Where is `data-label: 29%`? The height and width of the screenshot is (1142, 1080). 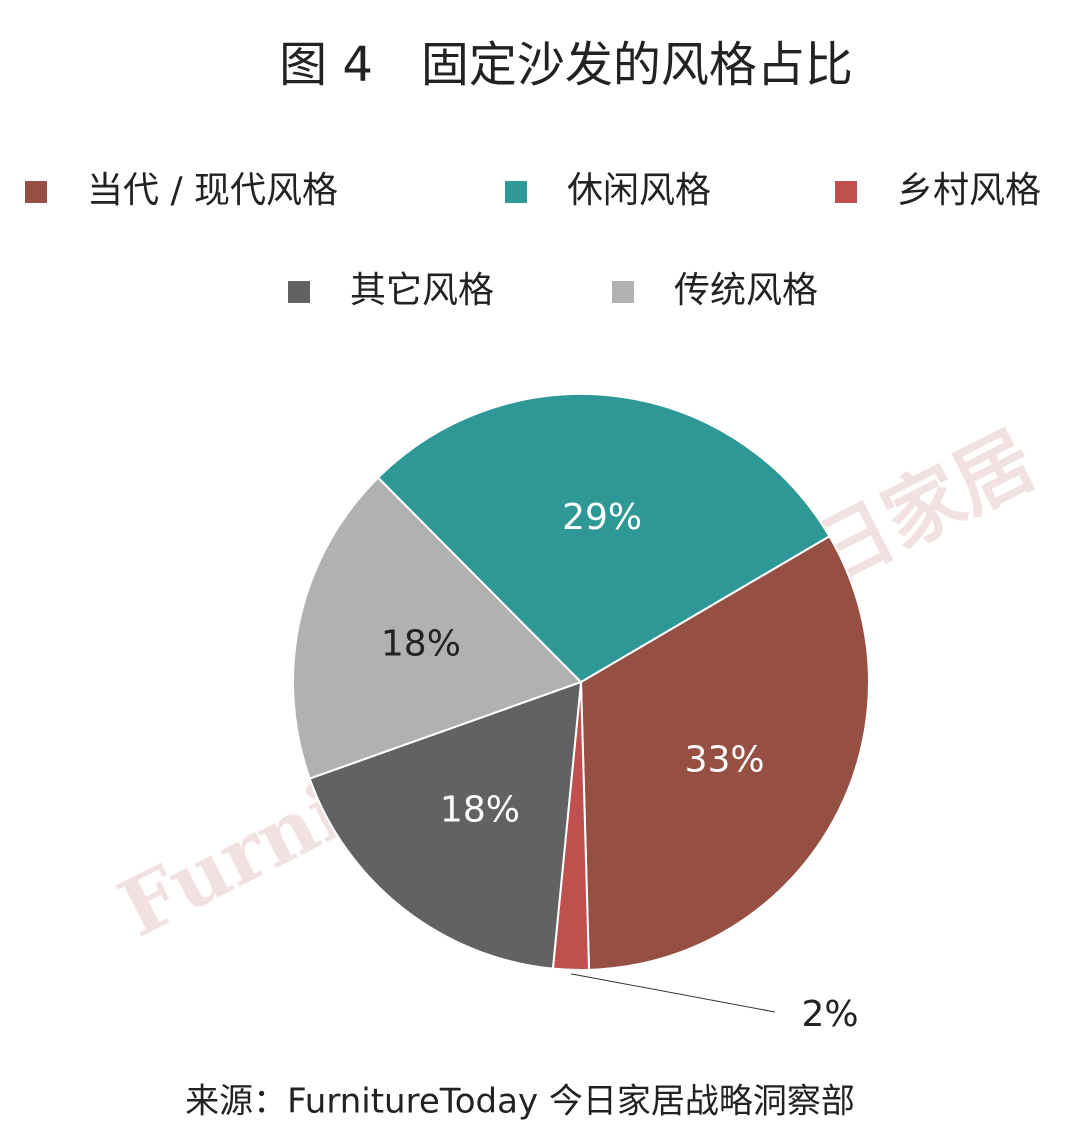 data-label: 29% is located at coordinates (602, 517).